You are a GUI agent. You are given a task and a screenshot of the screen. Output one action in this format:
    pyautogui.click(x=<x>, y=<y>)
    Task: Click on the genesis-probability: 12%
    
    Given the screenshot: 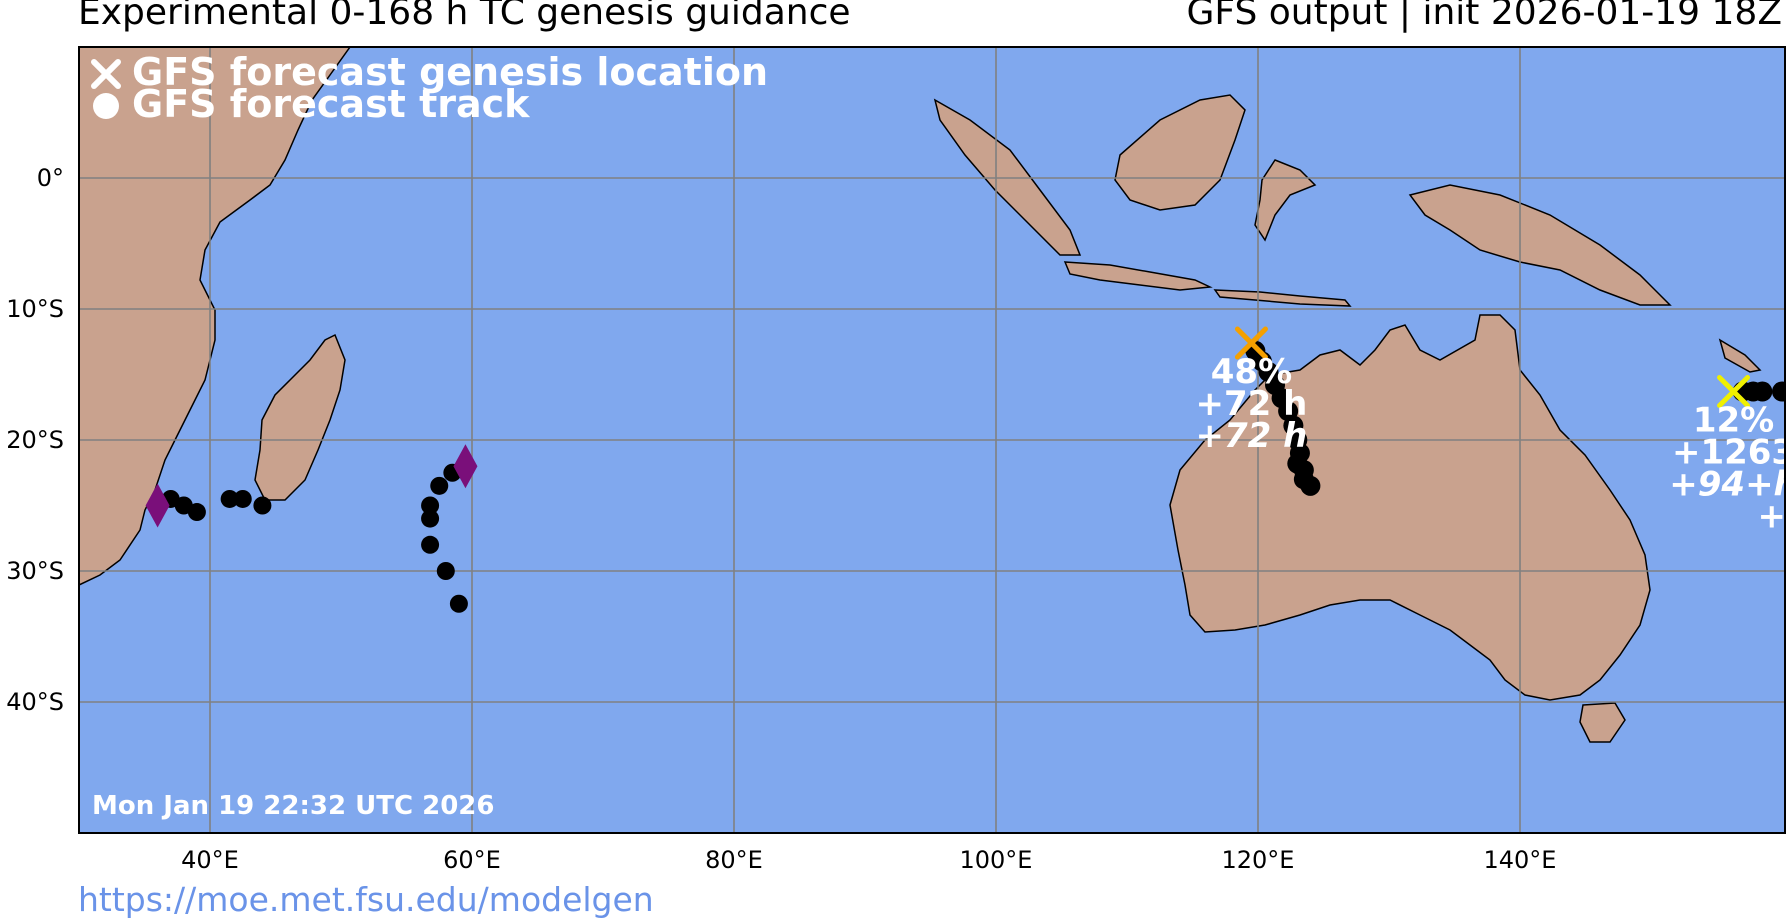 What is the action you would take?
    pyautogui.click(x=1733, y=421)
    